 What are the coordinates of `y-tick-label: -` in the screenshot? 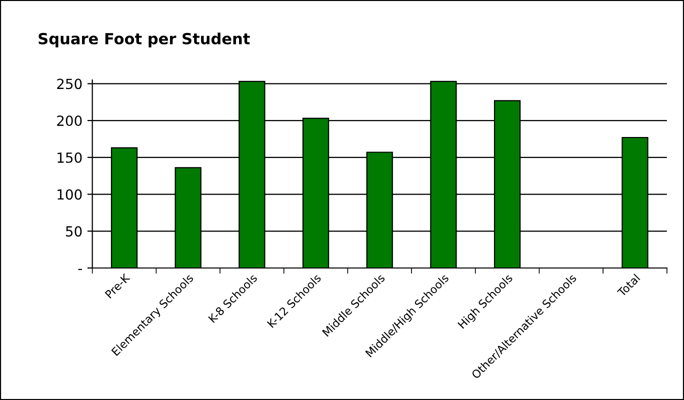 It's located at (80, 269).